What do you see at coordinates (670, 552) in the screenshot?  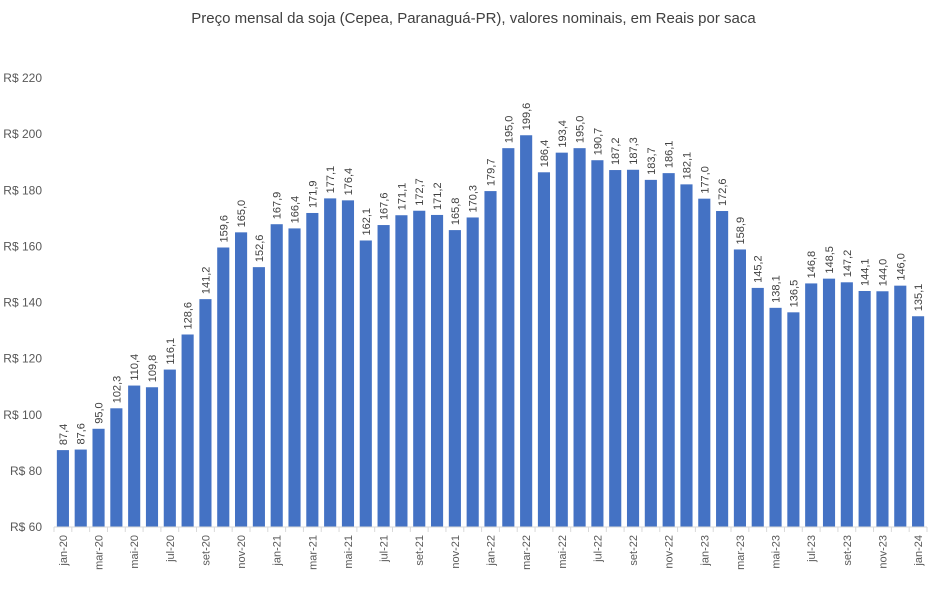 I see `x-tick-label: nov-22` at bounding box center [670, 552].